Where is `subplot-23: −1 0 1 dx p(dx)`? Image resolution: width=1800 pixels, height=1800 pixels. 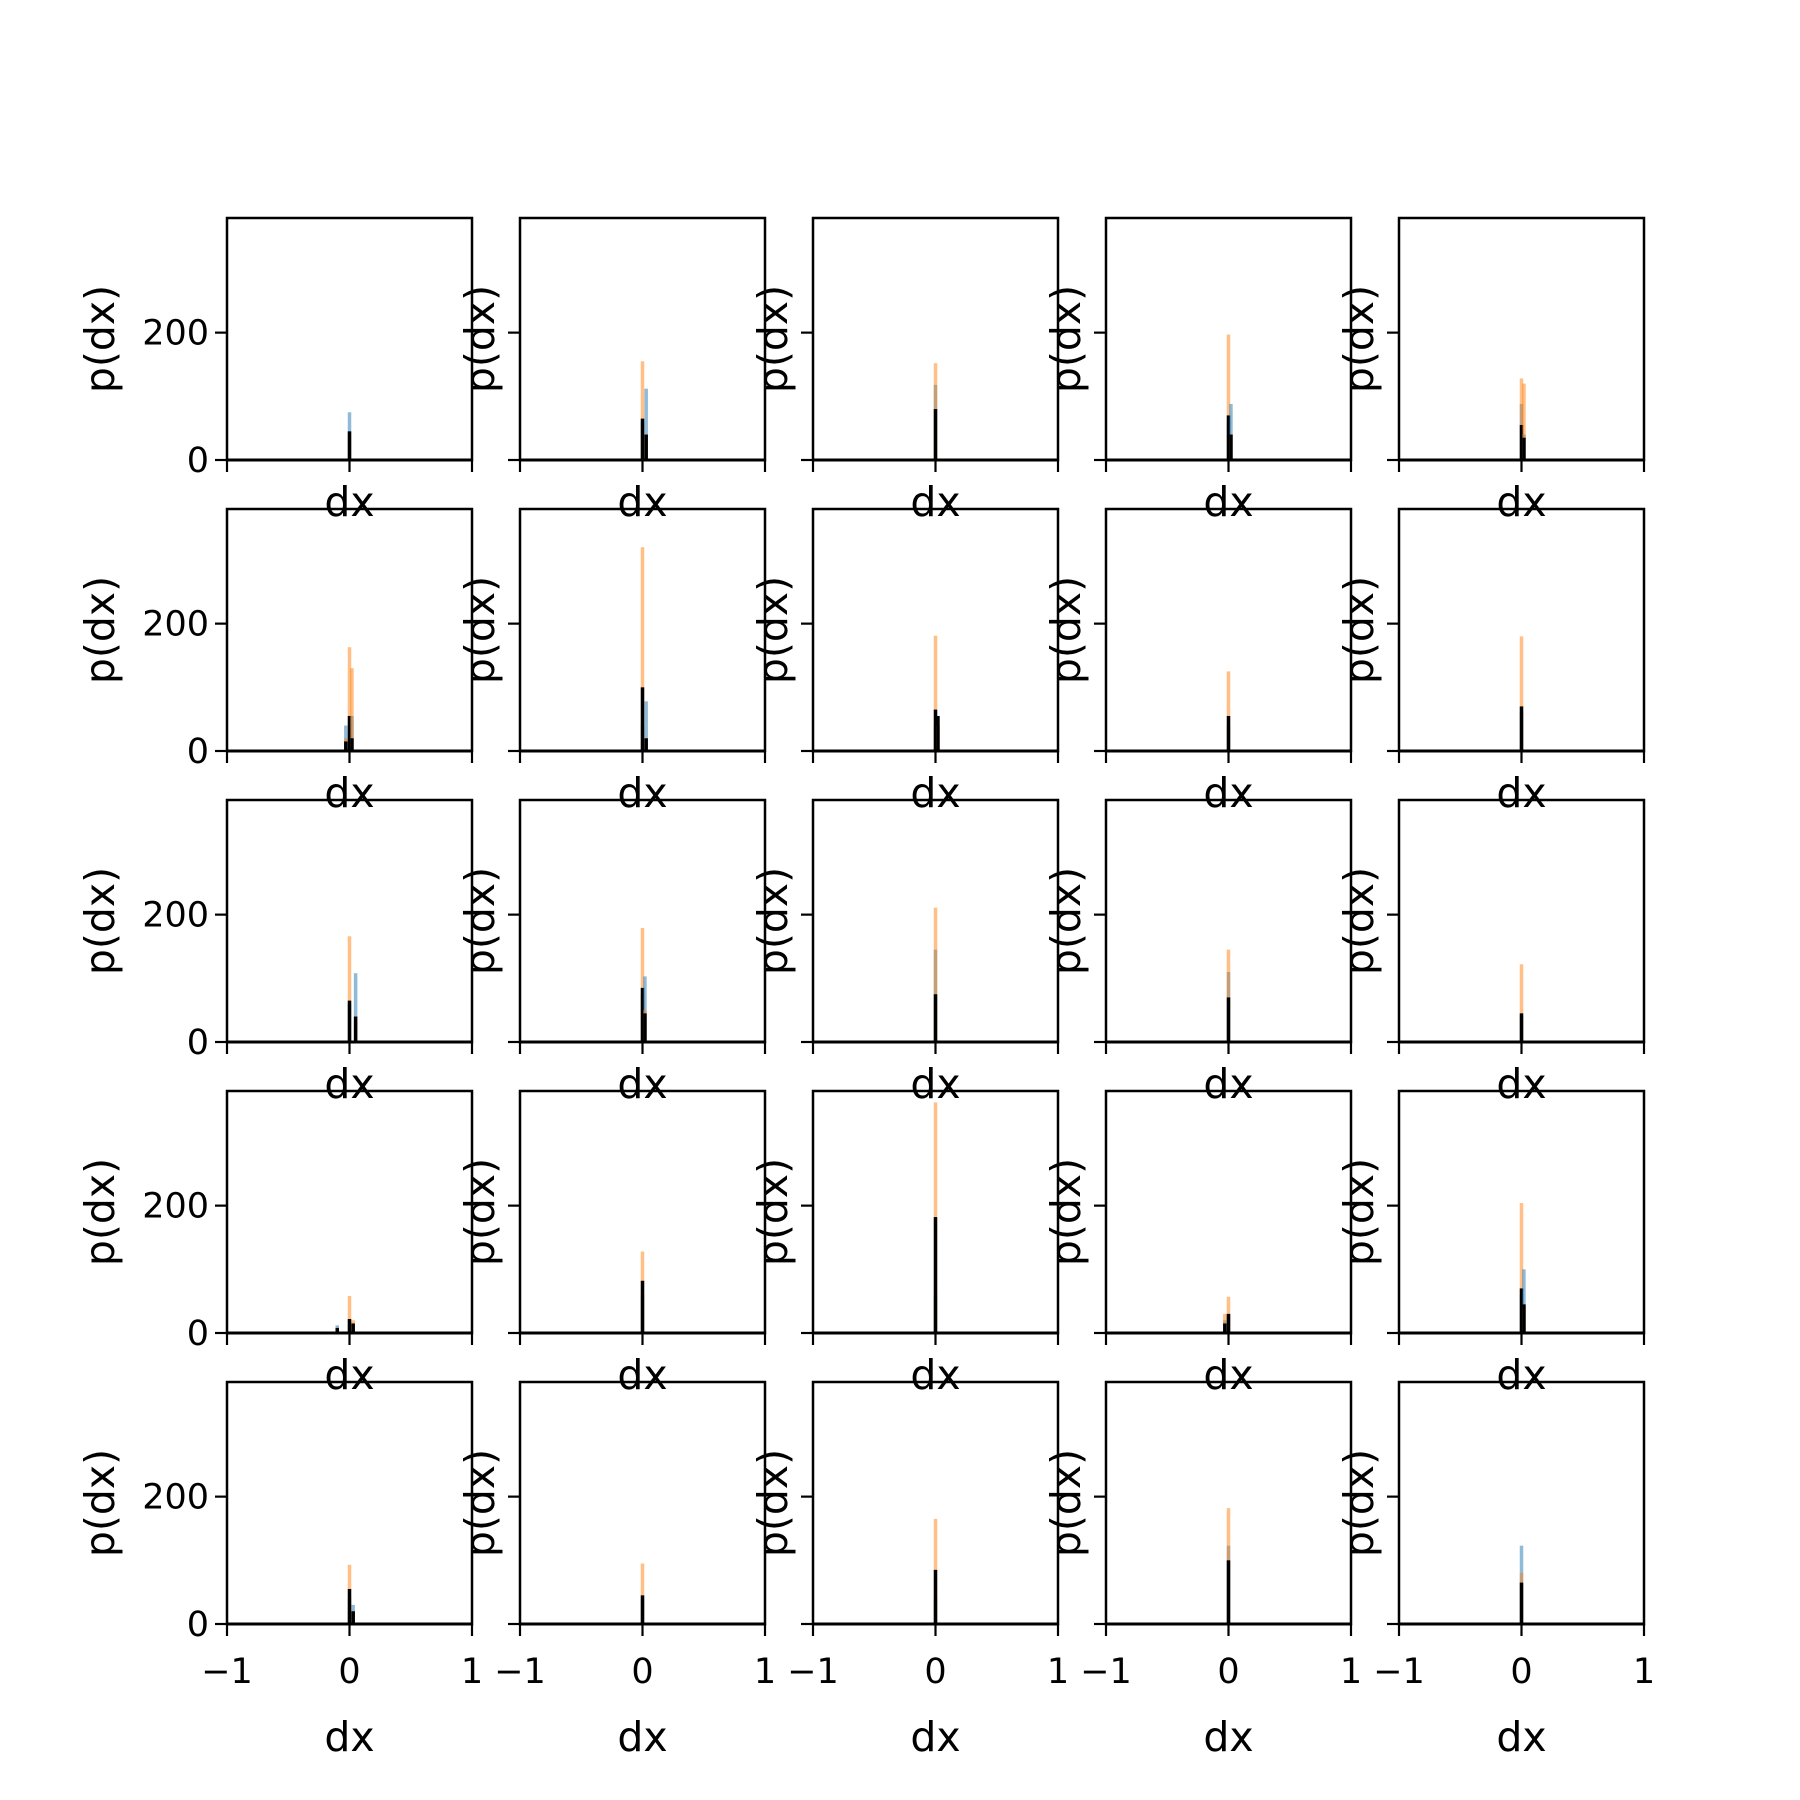 subplot-23: −1 0 1 dx p(dx) is located at coordinates (909, 1570).